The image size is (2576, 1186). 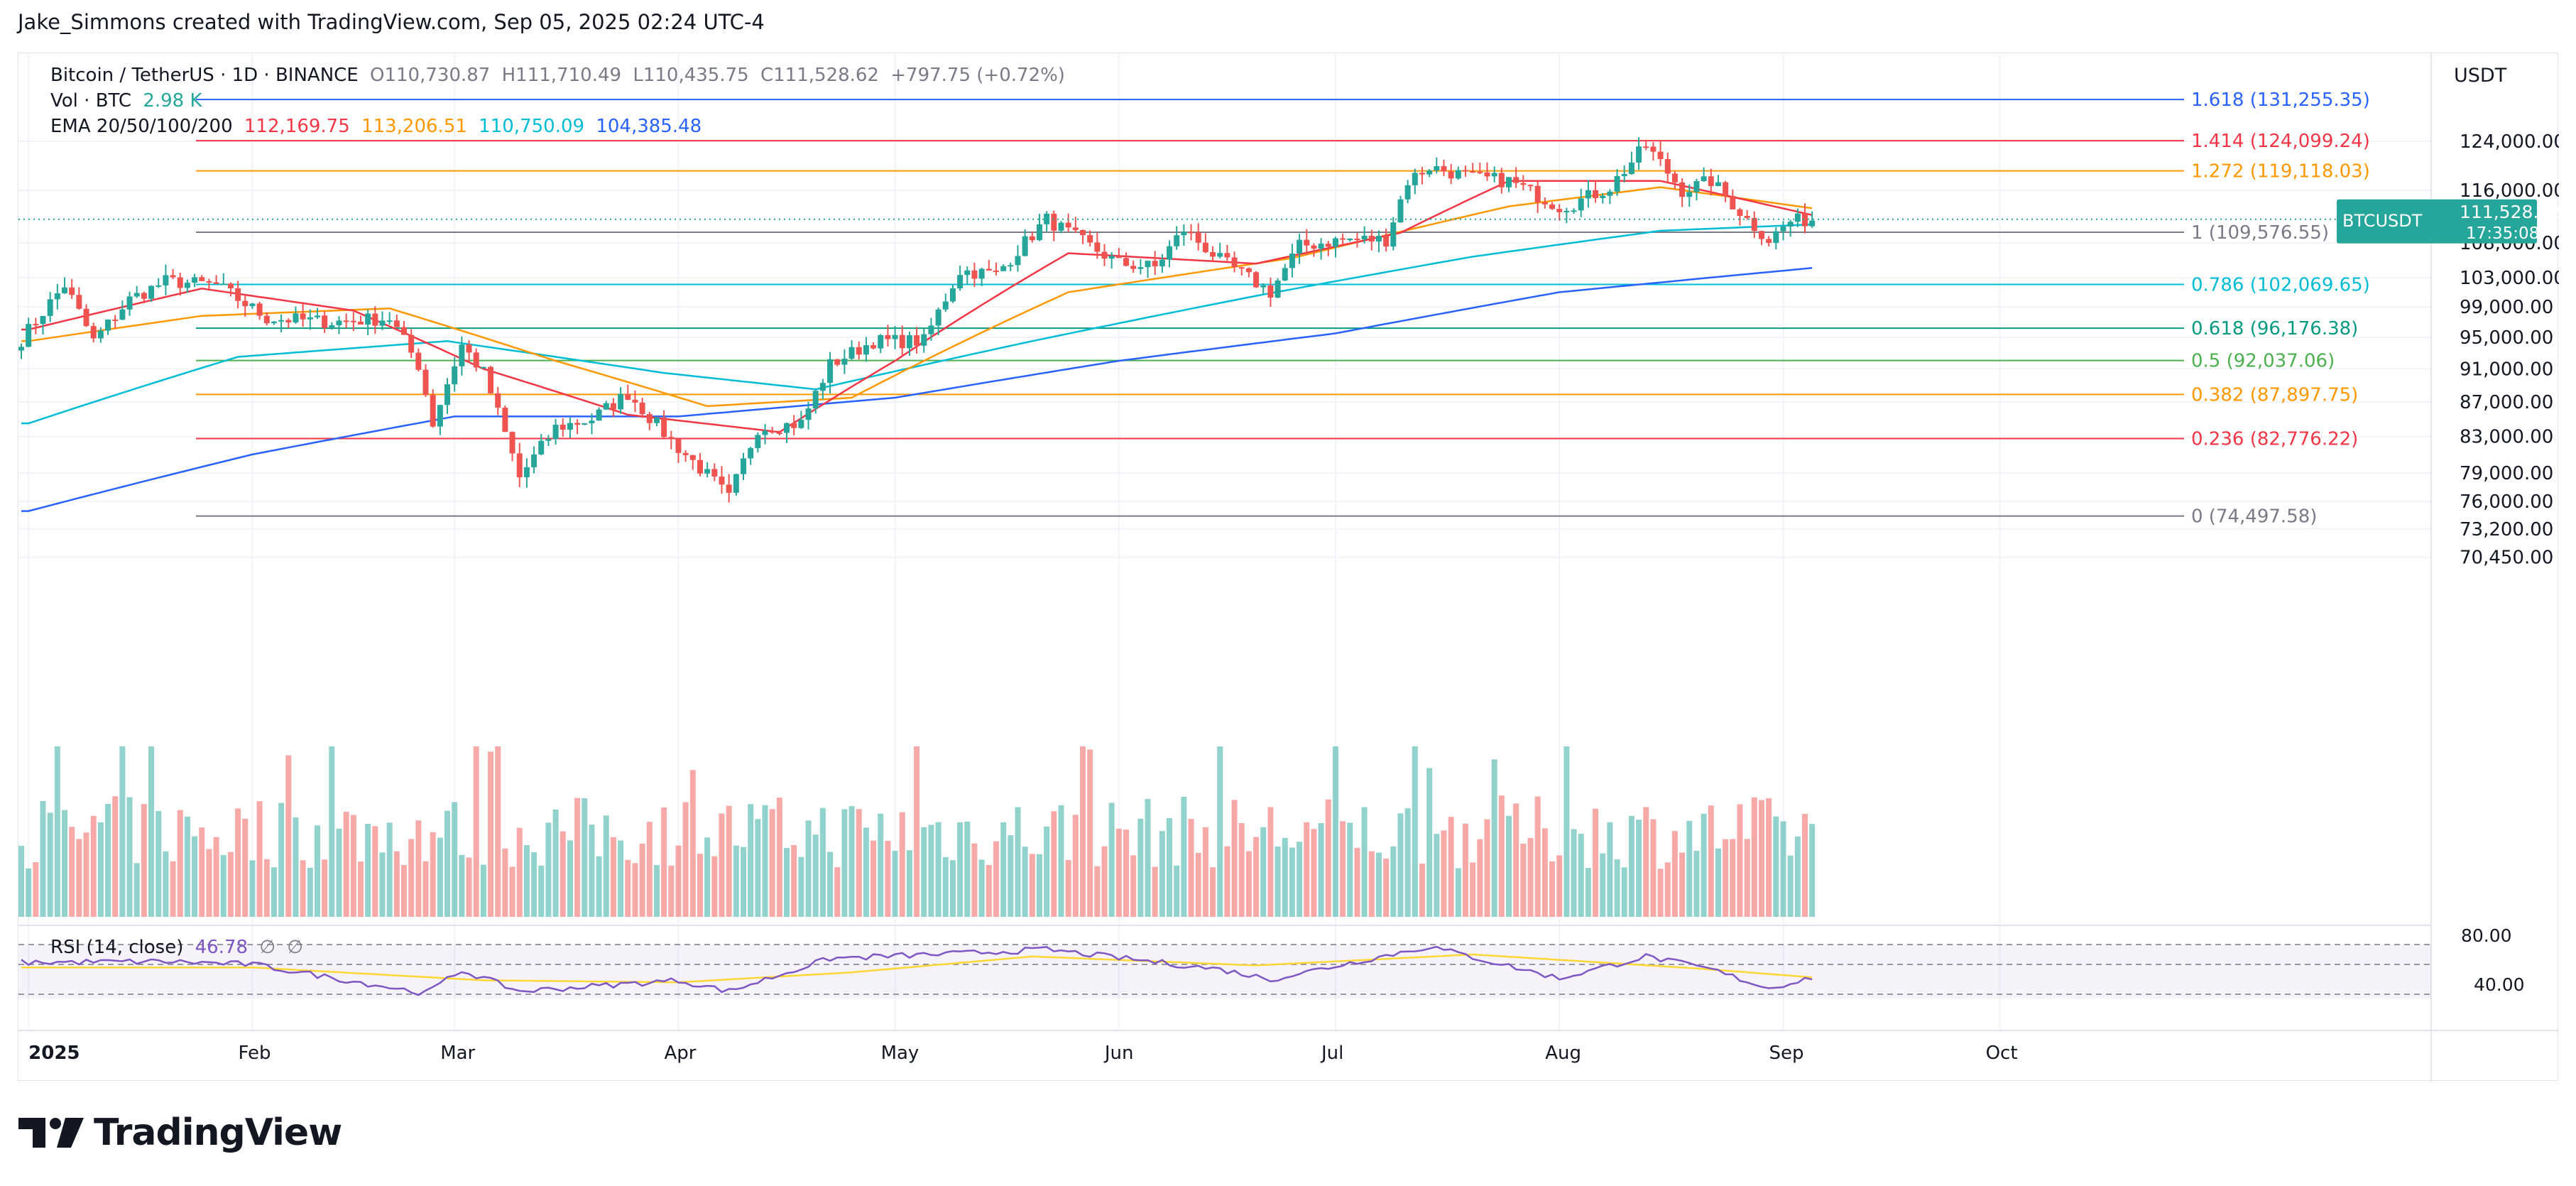 What do you see at coordinates (532, 126) in the screenshot?
I see `ema100-value: 110,750.09` at bounding box center [532, 126].